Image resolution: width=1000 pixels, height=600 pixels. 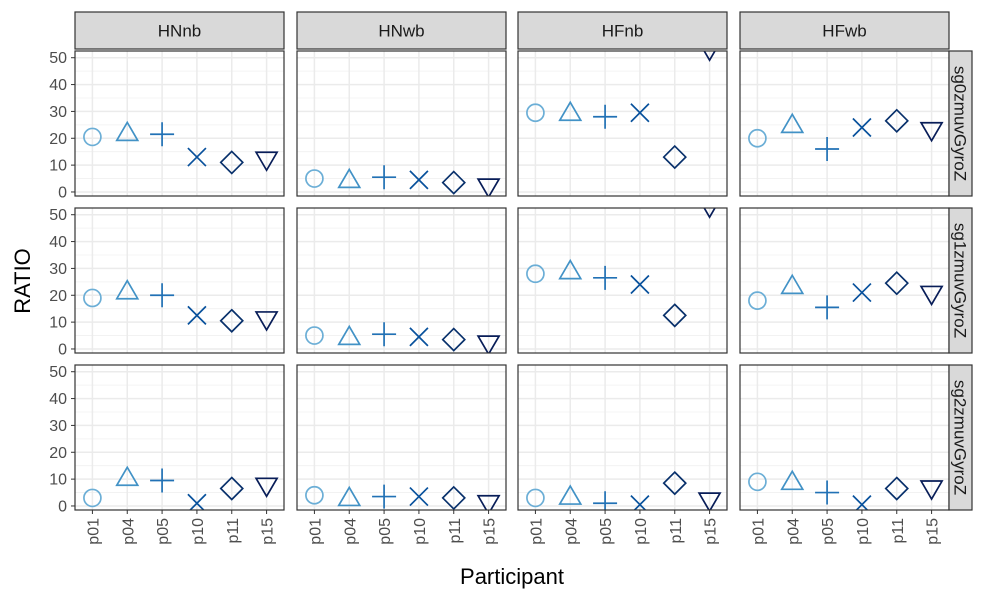 What do you see at coordinates (403, 527) in the screenshot?
I see `x-axis-col-2: p01 p04 p05 p10 p11 p15` at bounding box center [403, 527].